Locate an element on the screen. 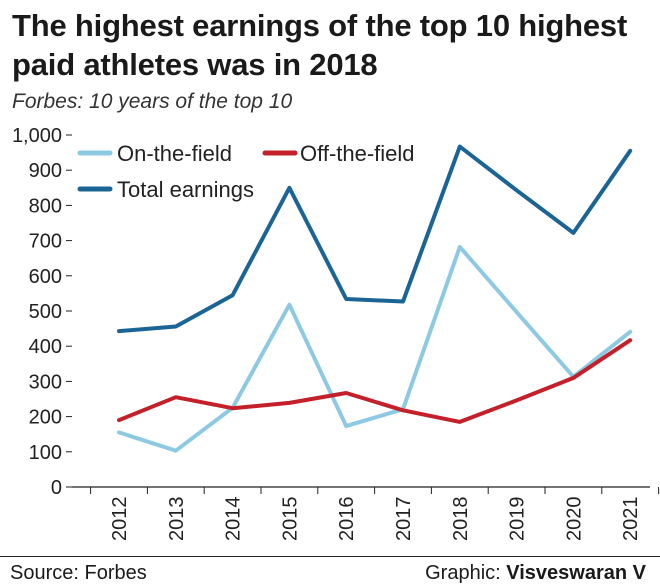 The height and width of the screenshot is (588, 660). x-tick-label: 2018 is located at coordinates (461, 519).